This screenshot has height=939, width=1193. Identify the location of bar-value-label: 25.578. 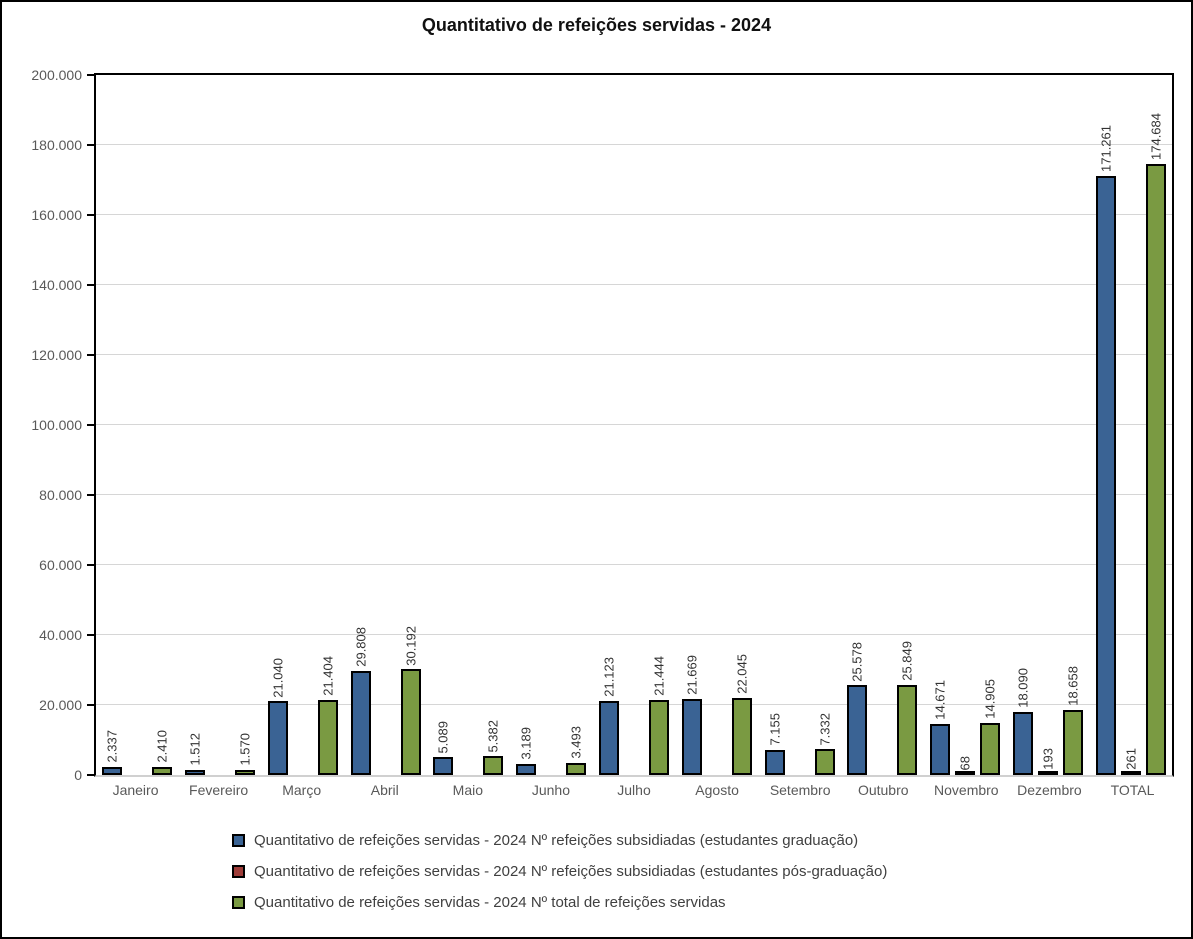
(857, 661).